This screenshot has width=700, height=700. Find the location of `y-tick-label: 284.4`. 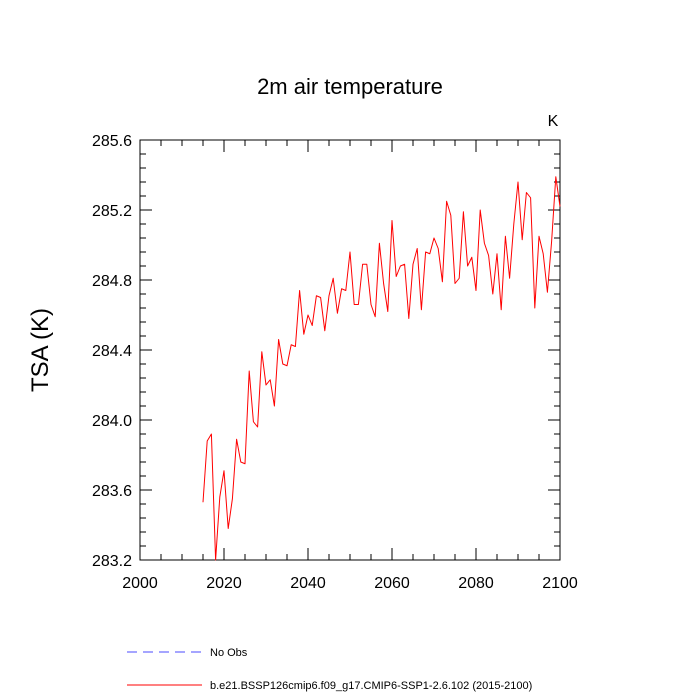

y-tick-label: 284.4 is located at coordinates (112, 351).